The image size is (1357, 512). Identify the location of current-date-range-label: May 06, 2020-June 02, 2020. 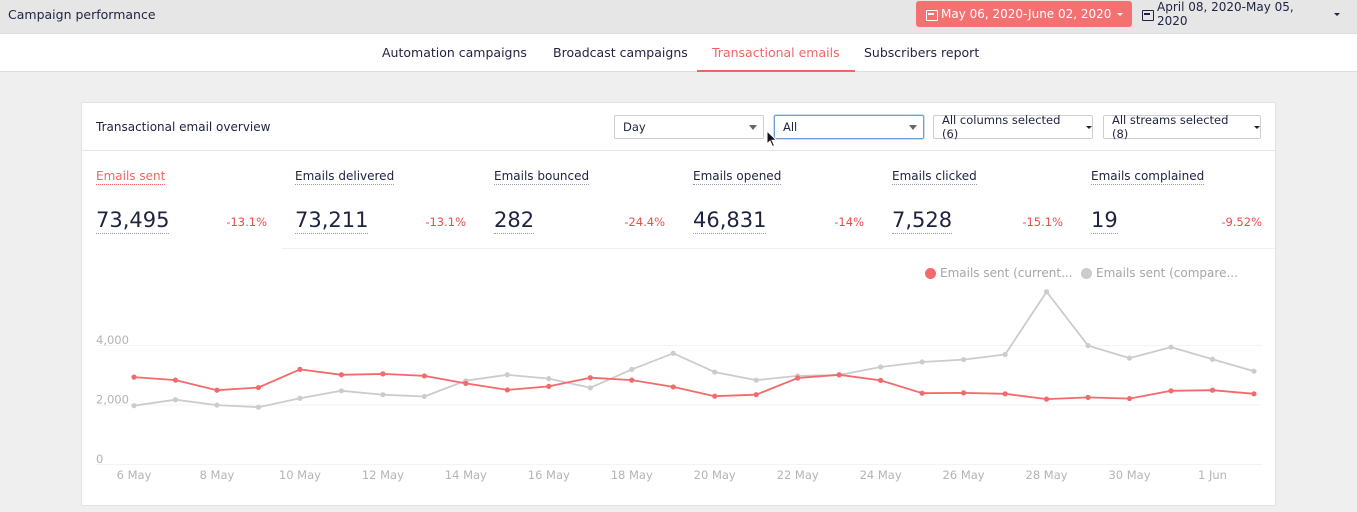
(1026, 14).